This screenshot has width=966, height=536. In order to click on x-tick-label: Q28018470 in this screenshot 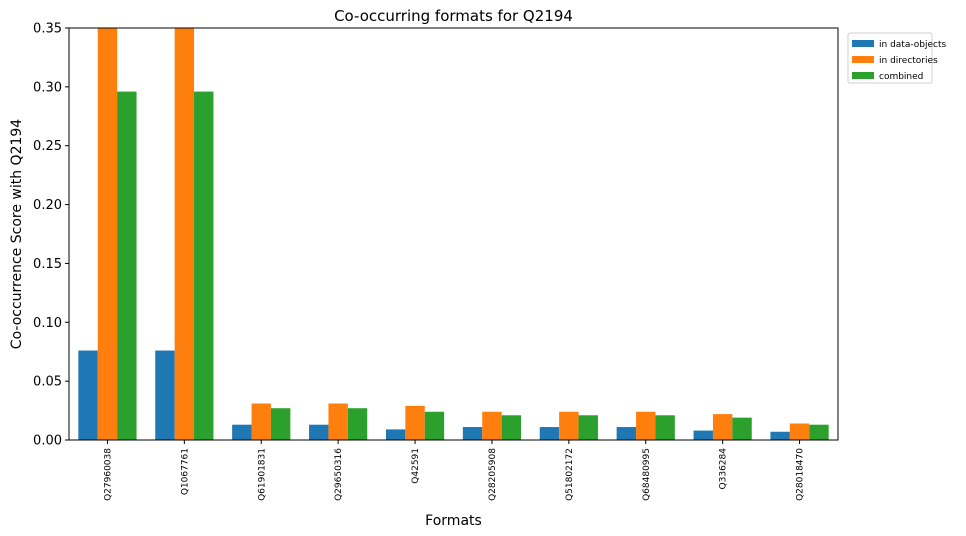, I will do `click(801, 474)`.